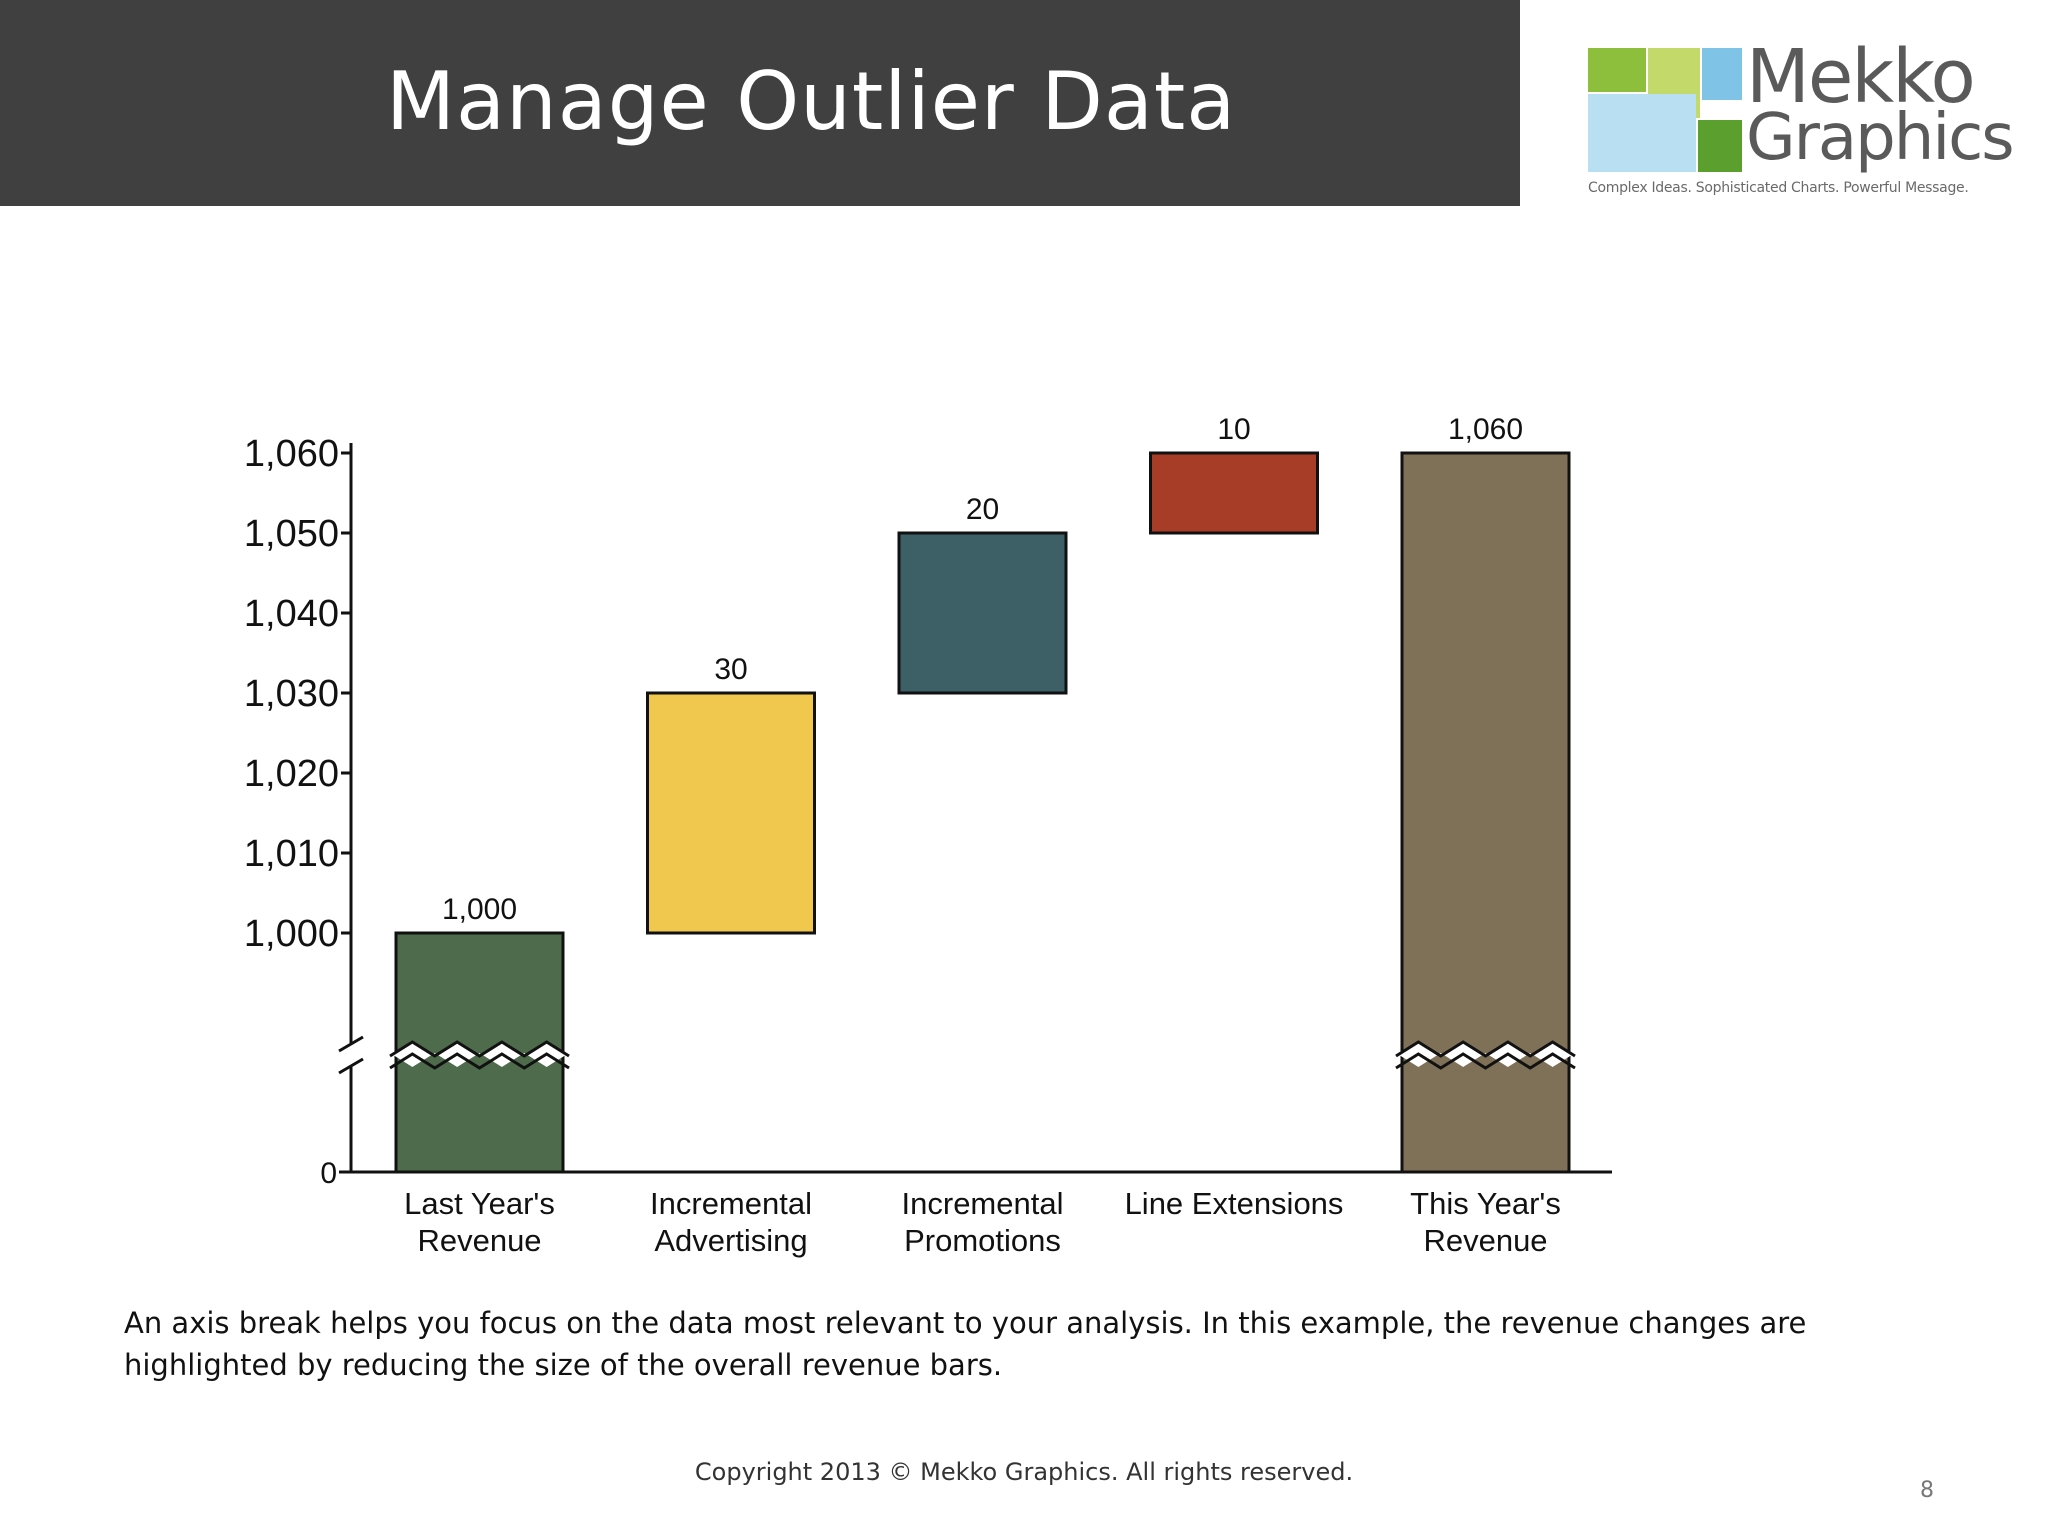 This screenshot has height=1536, width=2048. What do you see at coordinates (1927, 1490) in the screenshot?
I see `page-number: 8` at bounding box center [1927, 1490].